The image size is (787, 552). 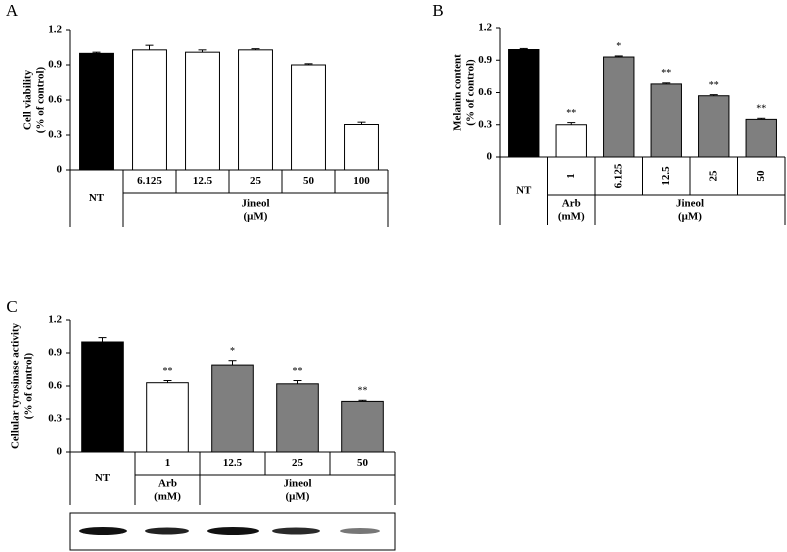 What do you see at coordinates (11, 306) in the screenshot?
I see `panel-label: C` at bounding box center [11, 306].